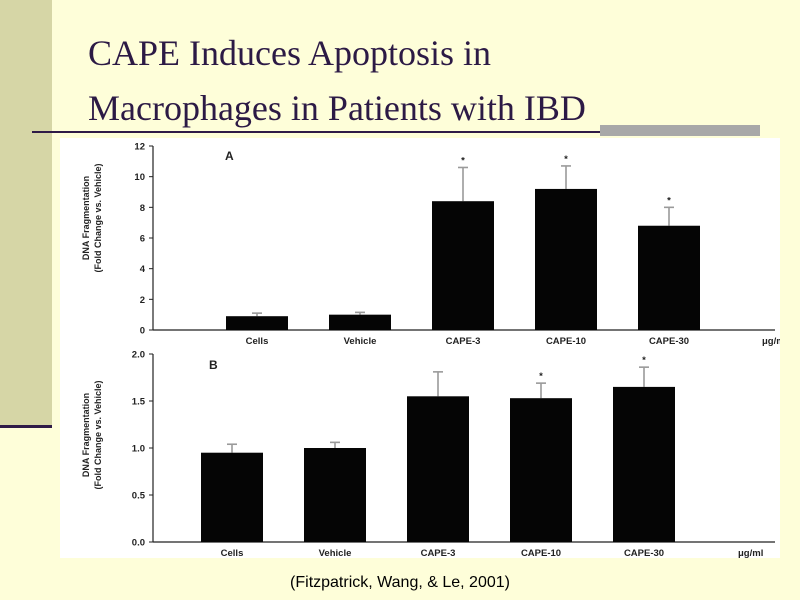 This screenshot has width=800, height=600. I want to click on slide-title-line-2: Macrophages in Patients with IBD, so click(337, 108).